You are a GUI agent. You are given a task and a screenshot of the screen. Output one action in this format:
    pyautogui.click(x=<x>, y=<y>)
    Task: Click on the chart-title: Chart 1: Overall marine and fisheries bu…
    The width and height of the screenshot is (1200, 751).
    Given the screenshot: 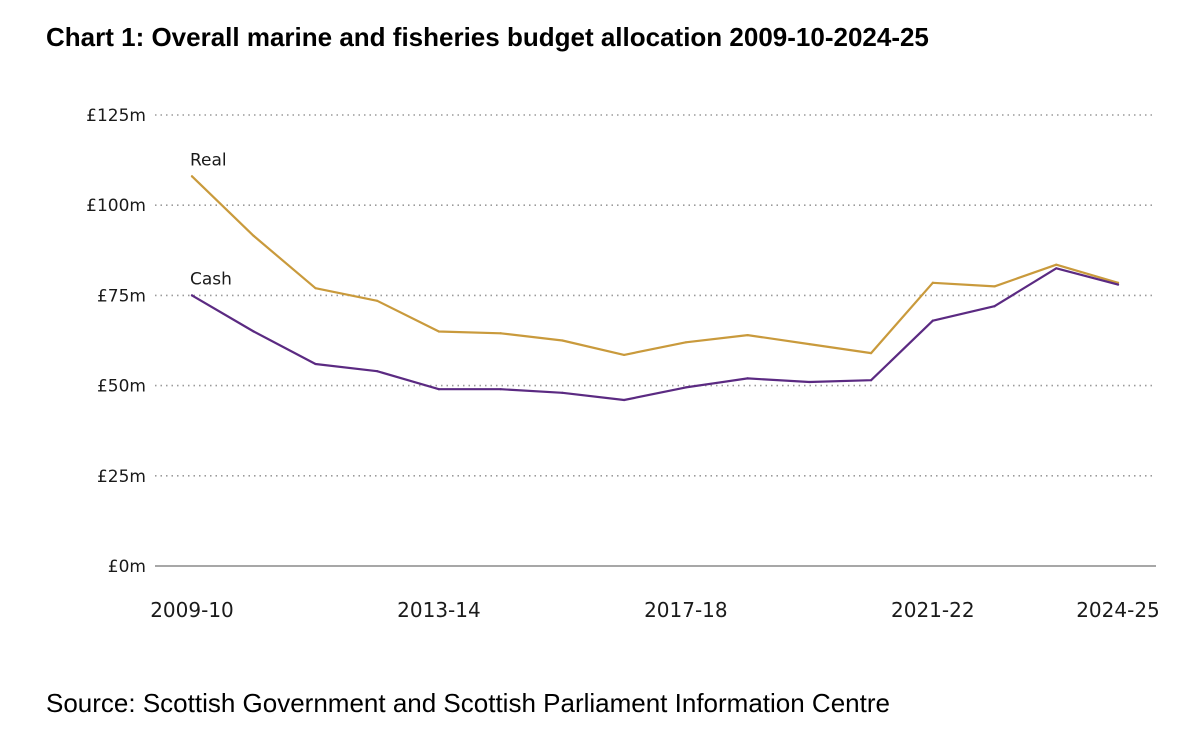 What is the action you would take?
    pyautogui.click(x=487, y=37)
    